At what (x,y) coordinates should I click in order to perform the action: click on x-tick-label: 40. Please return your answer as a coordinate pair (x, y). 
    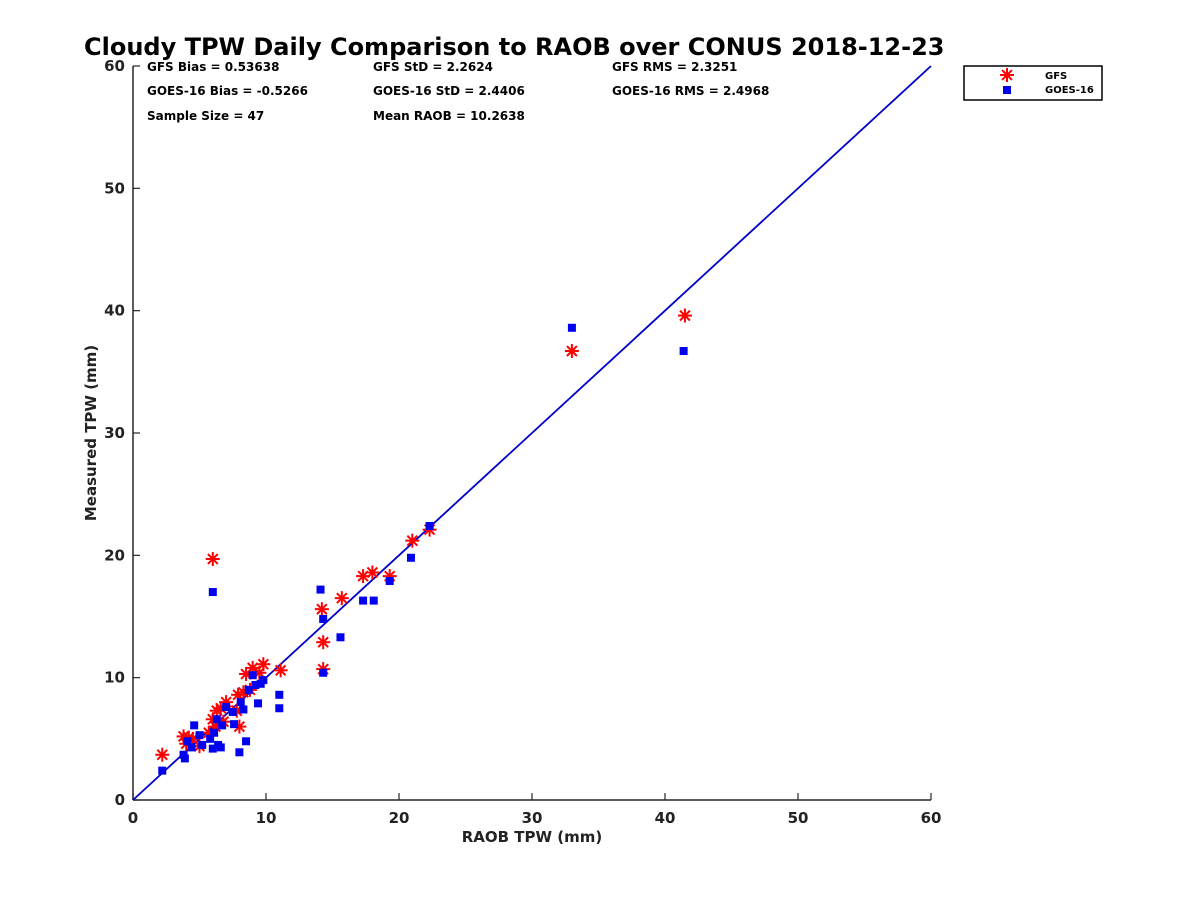
    Looking at the image, I should click on (665, 818).